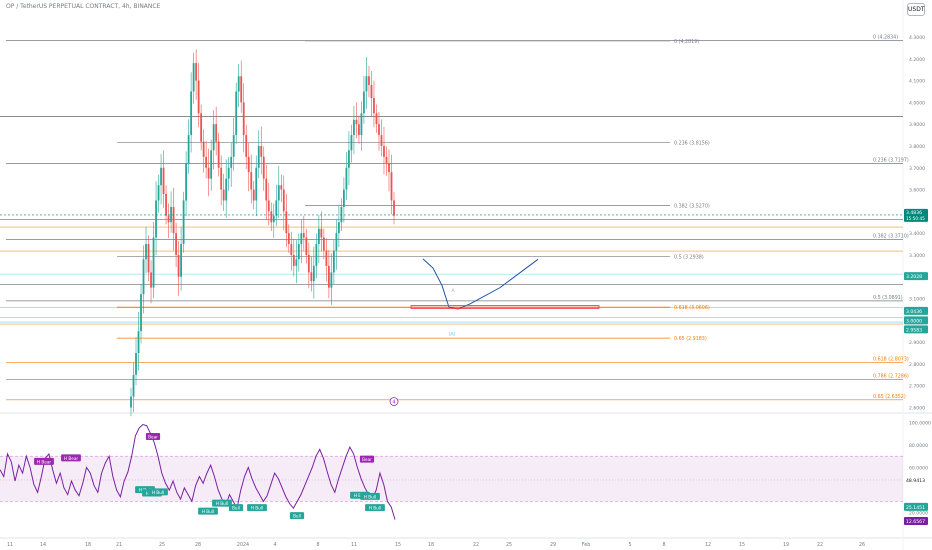 The height and width of the screenshot is (550, 932). Describe the element at coordinates (917, 256) in the screenshot. I see `price-tick-label: 3.3000` at that location.